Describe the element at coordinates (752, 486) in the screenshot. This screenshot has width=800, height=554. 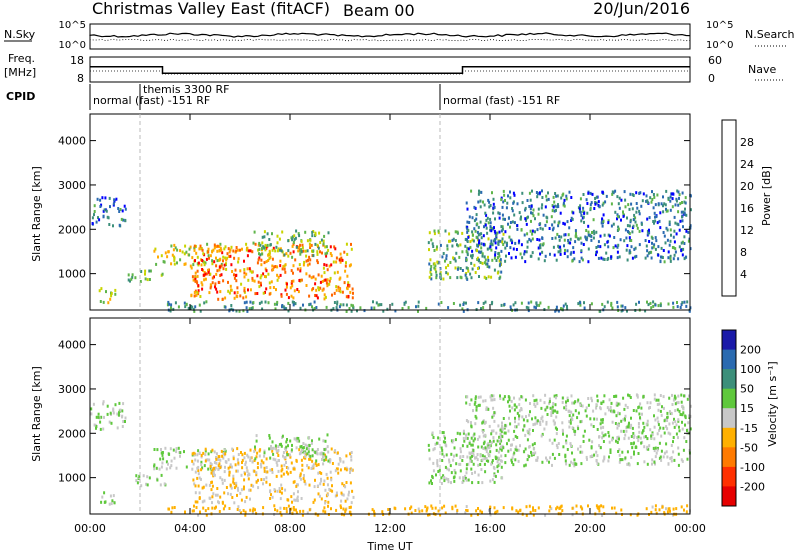
I see `colorbar-tick-label: -200` at that location.